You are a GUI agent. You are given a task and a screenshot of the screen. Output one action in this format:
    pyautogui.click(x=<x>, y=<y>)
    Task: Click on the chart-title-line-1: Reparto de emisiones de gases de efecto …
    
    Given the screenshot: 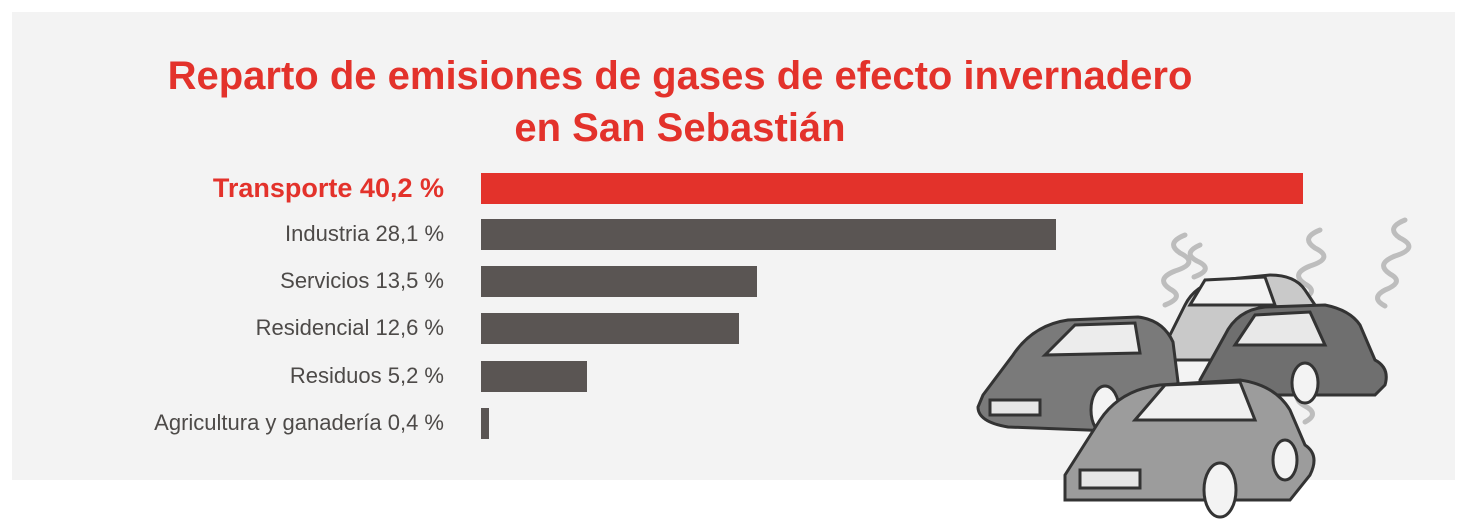 What is the action you would take?
    pyautogui.click(x=680, y=76)
    